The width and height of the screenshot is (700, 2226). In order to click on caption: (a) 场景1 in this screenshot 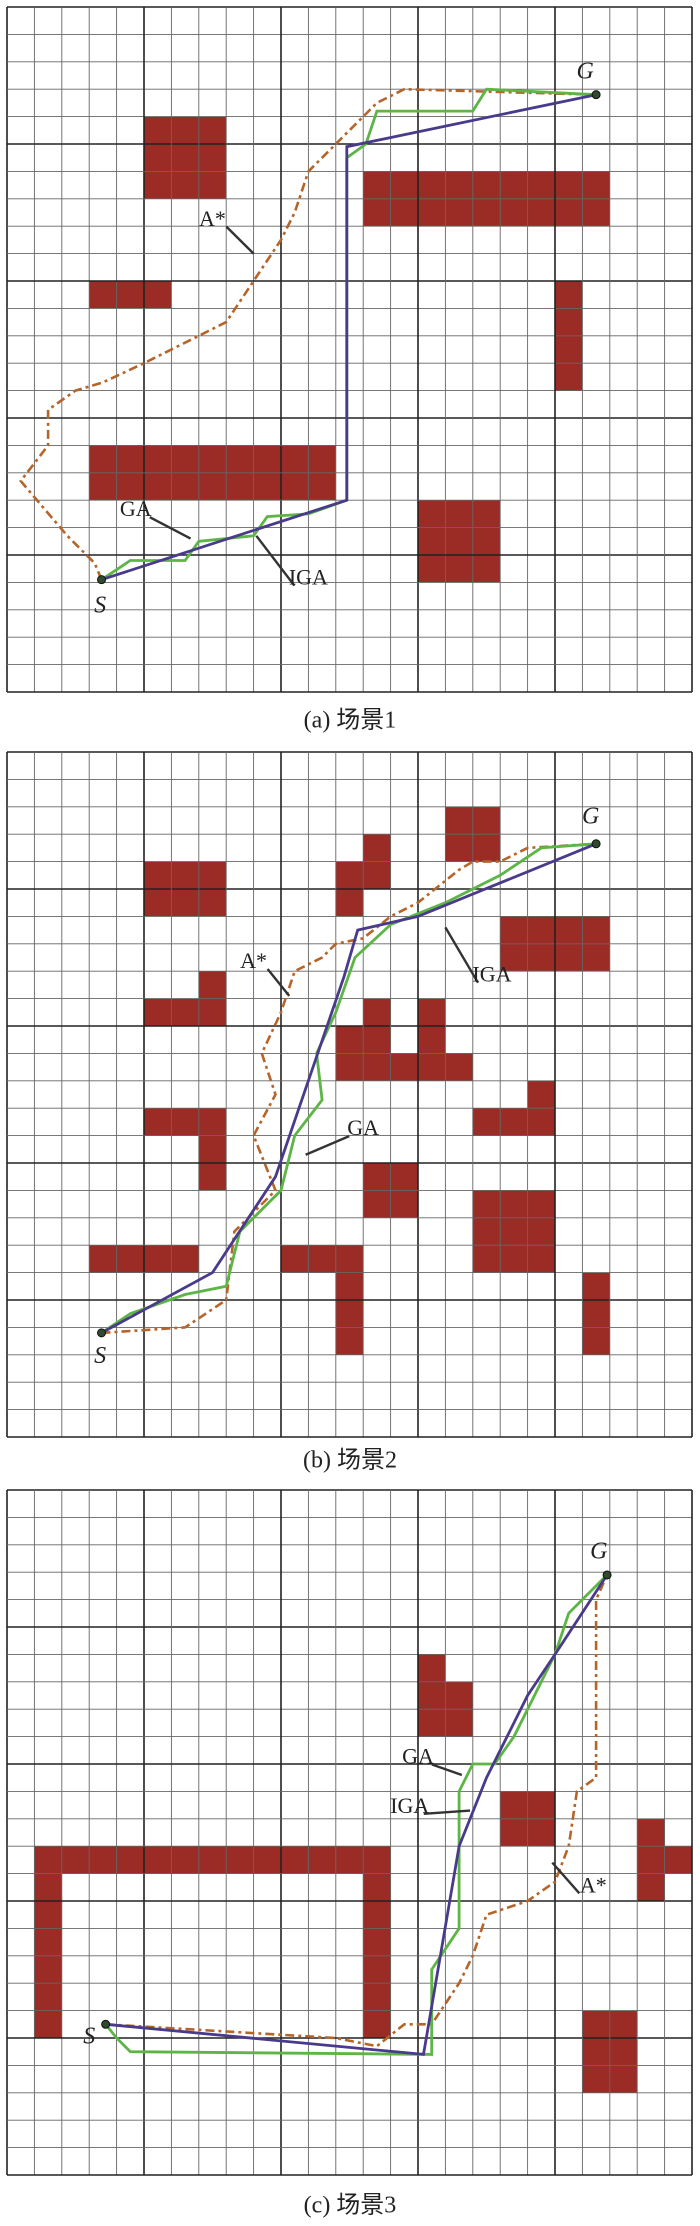, I will do `click(350, 721)`.